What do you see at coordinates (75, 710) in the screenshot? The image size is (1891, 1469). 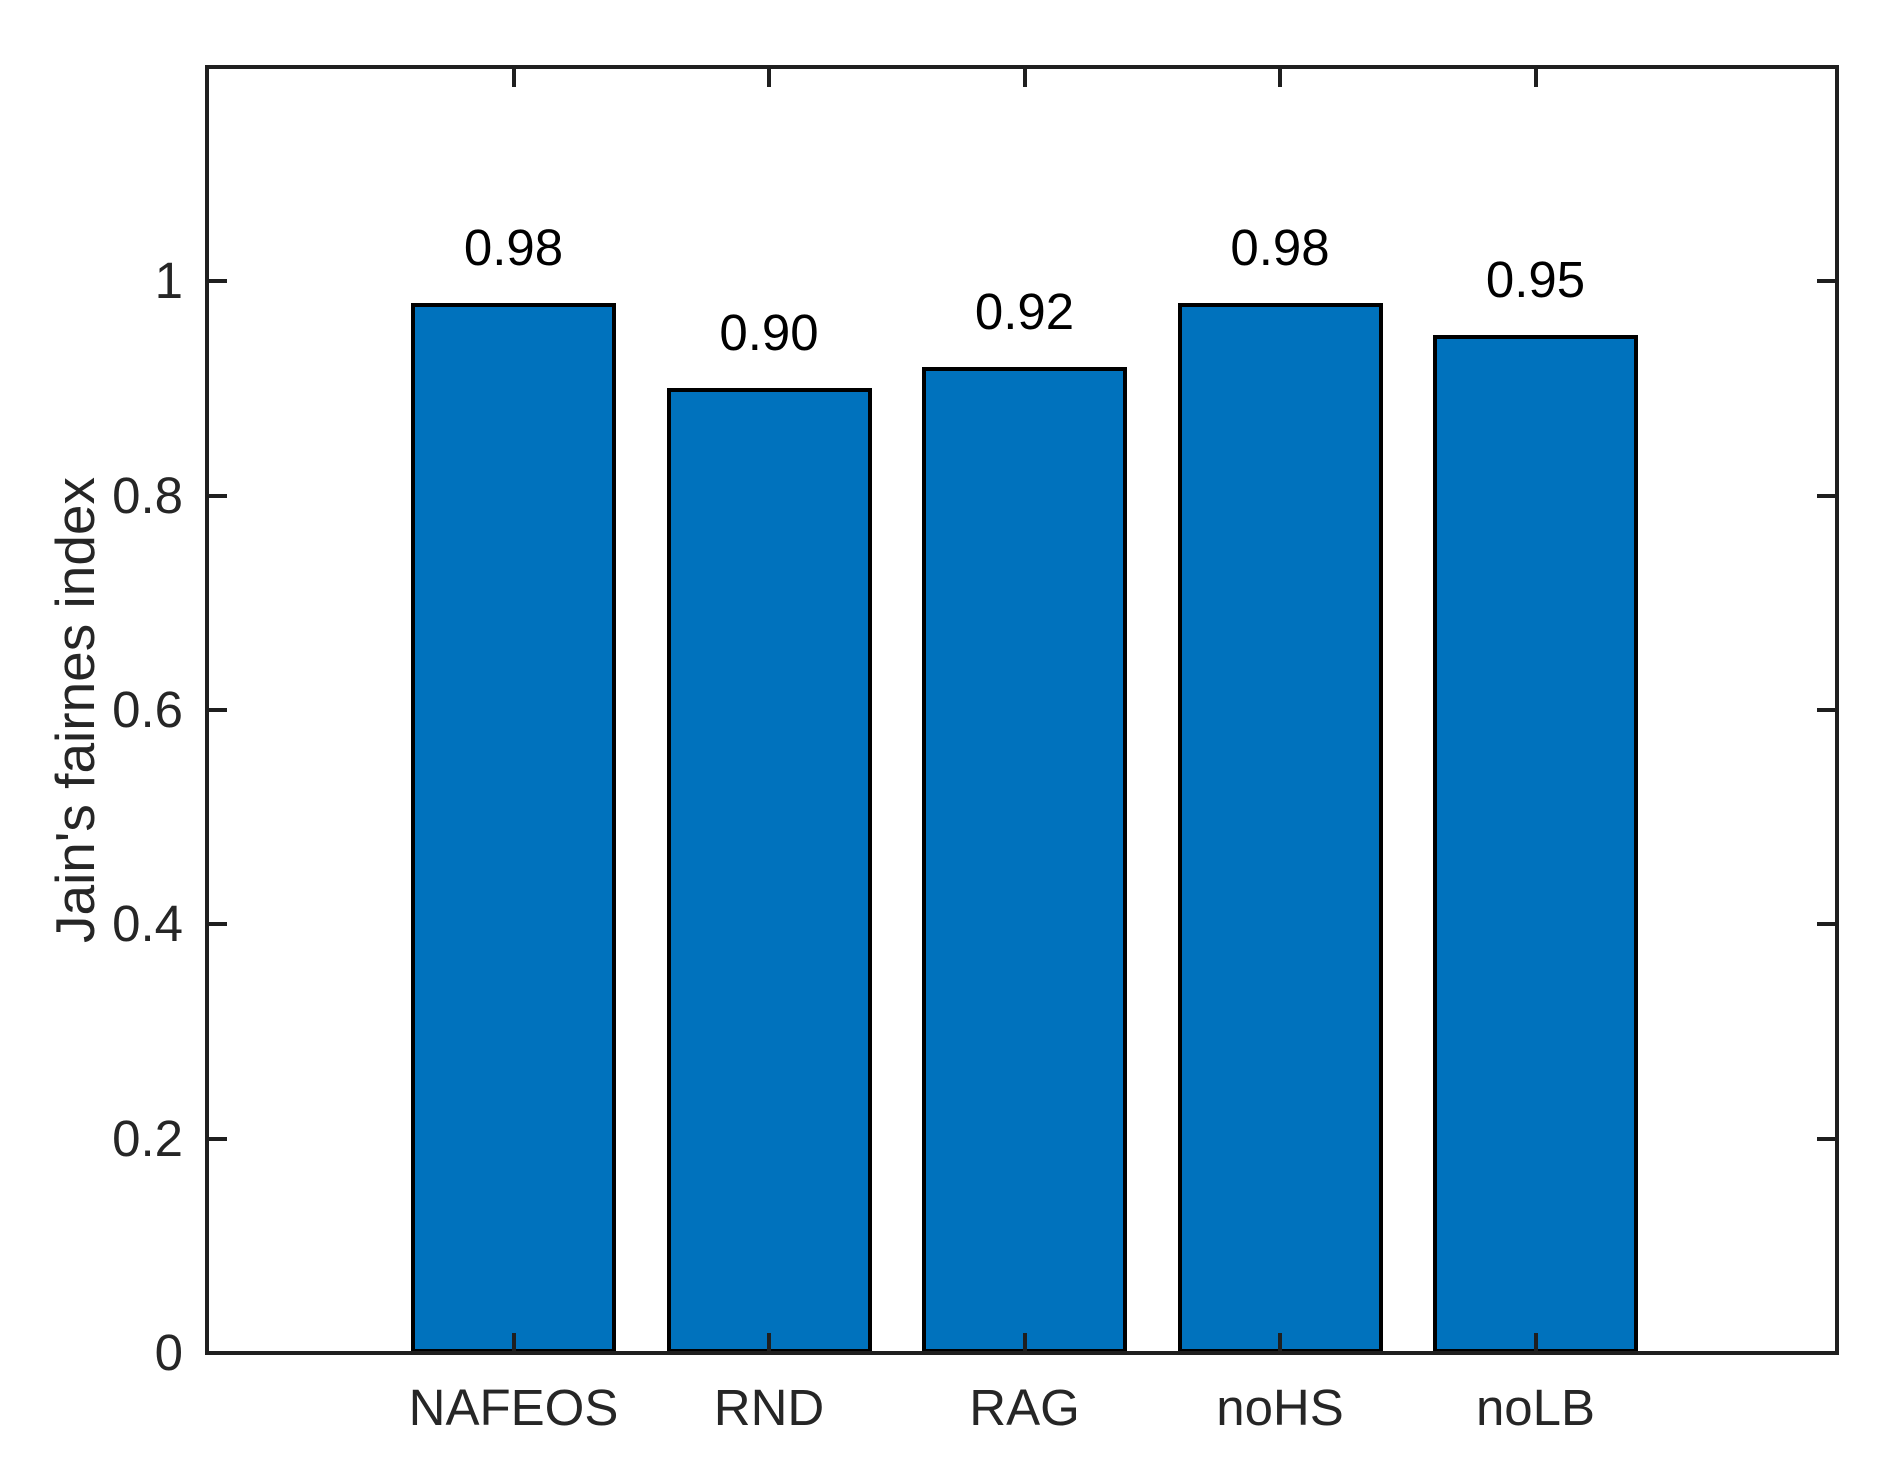 I see `y-axis-label: Jain's fairnes index` at bounding box center [75, 710].